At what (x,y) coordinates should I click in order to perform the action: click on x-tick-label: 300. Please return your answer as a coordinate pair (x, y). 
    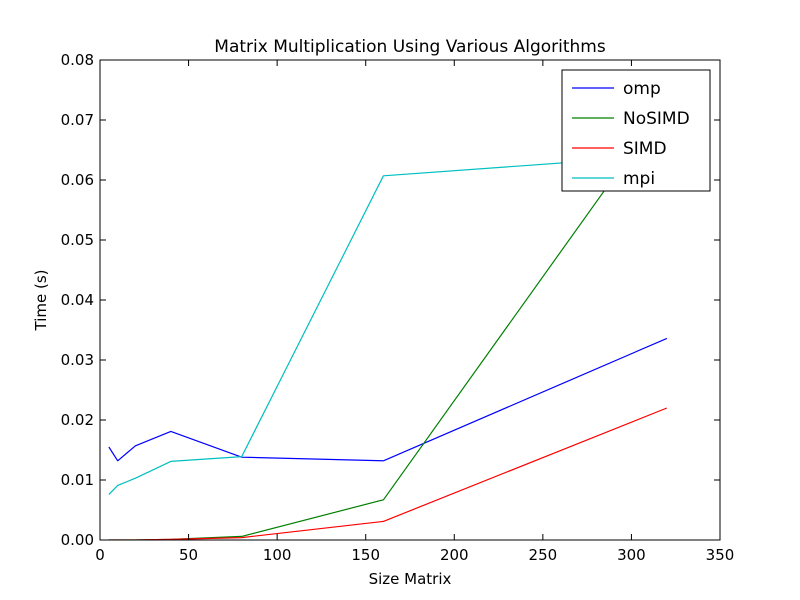
    Looking at the image, I should click on (631, 555).